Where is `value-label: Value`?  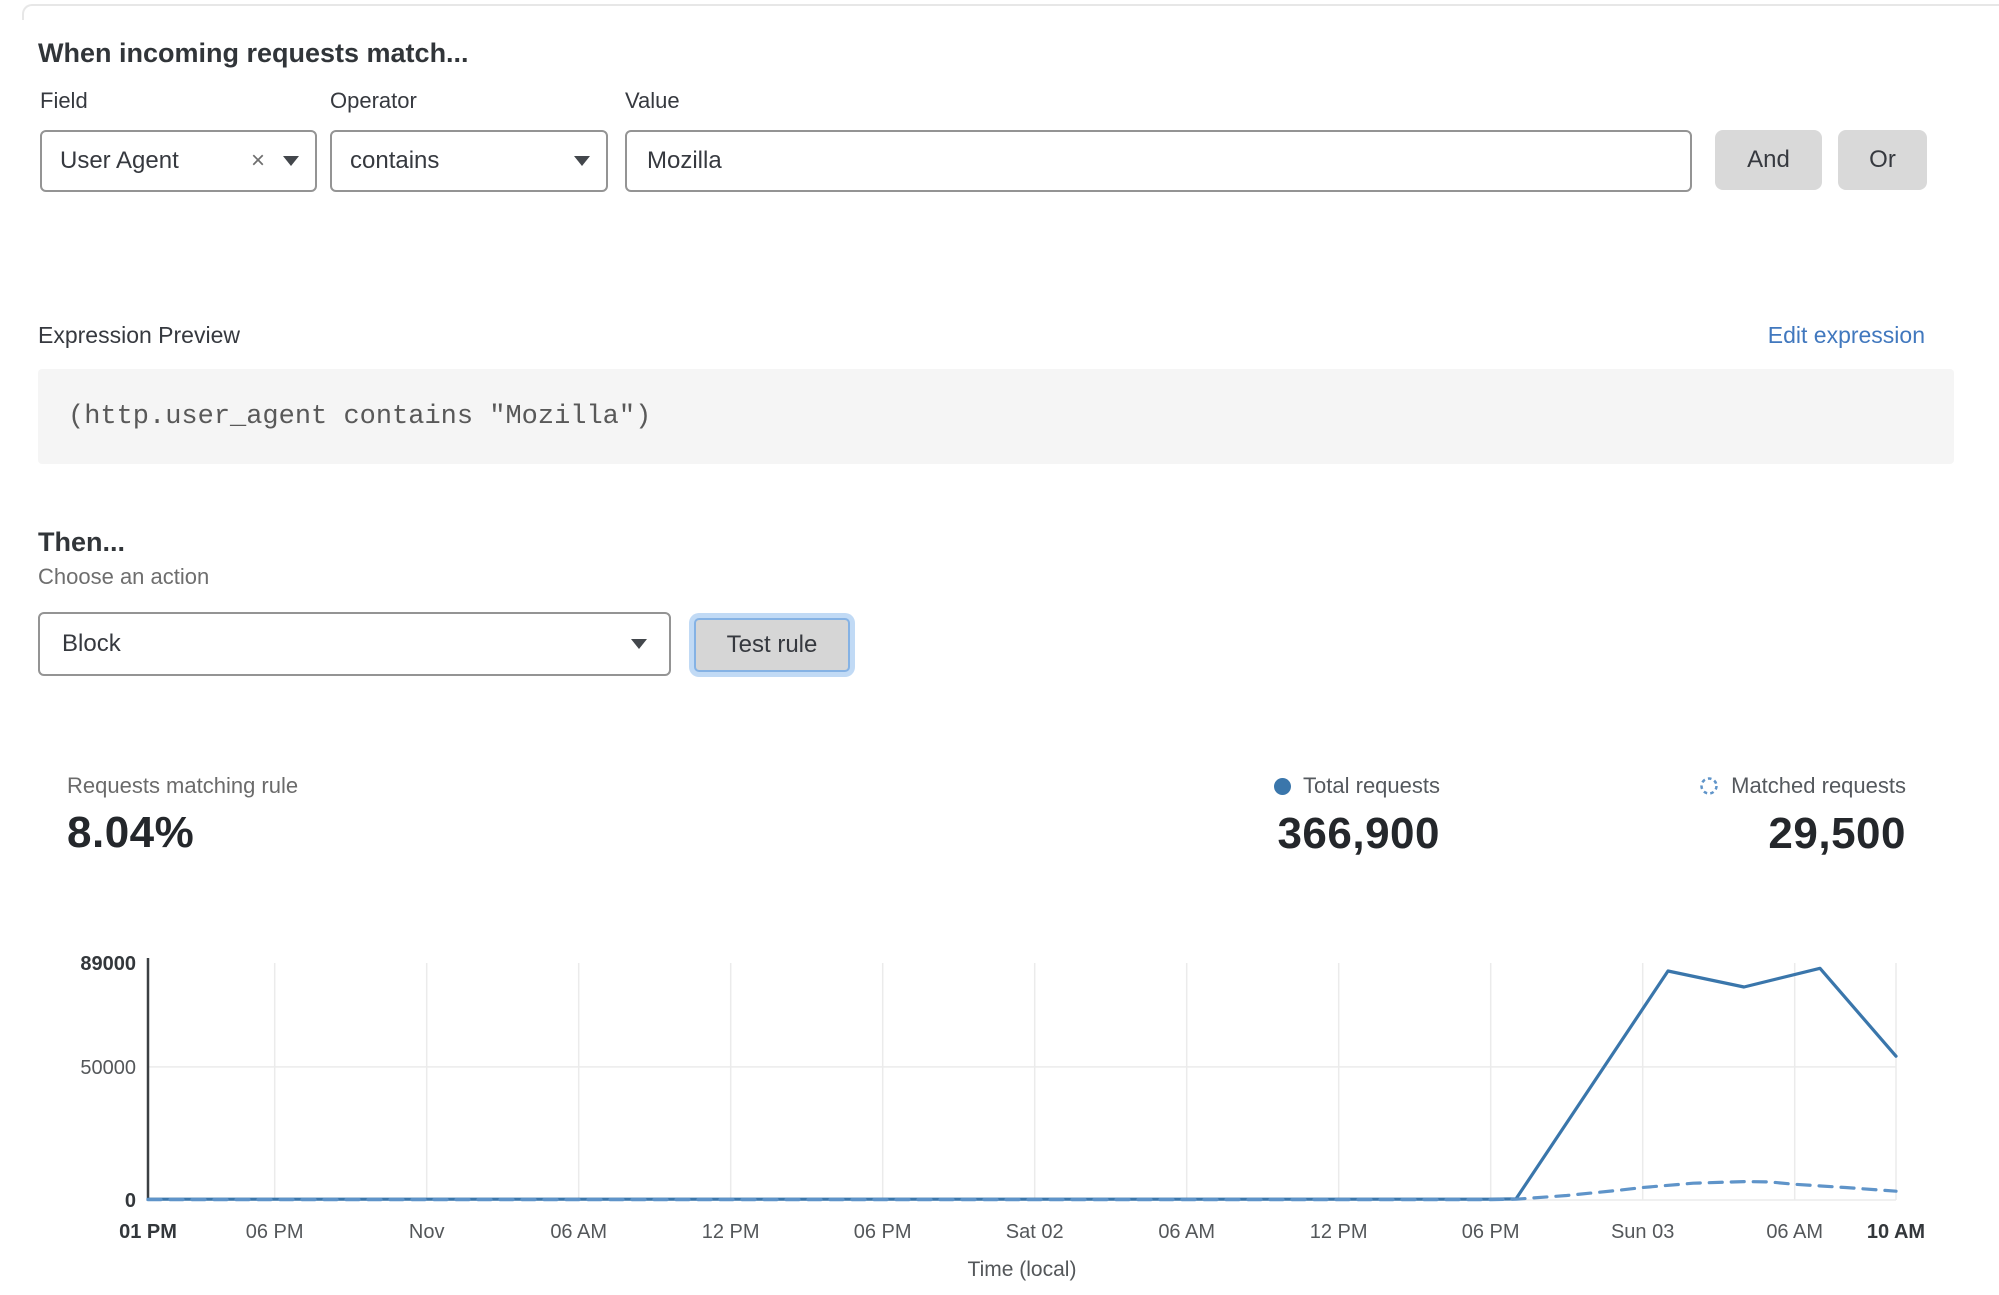 value-label: Value is located at coordinates (652, 100).